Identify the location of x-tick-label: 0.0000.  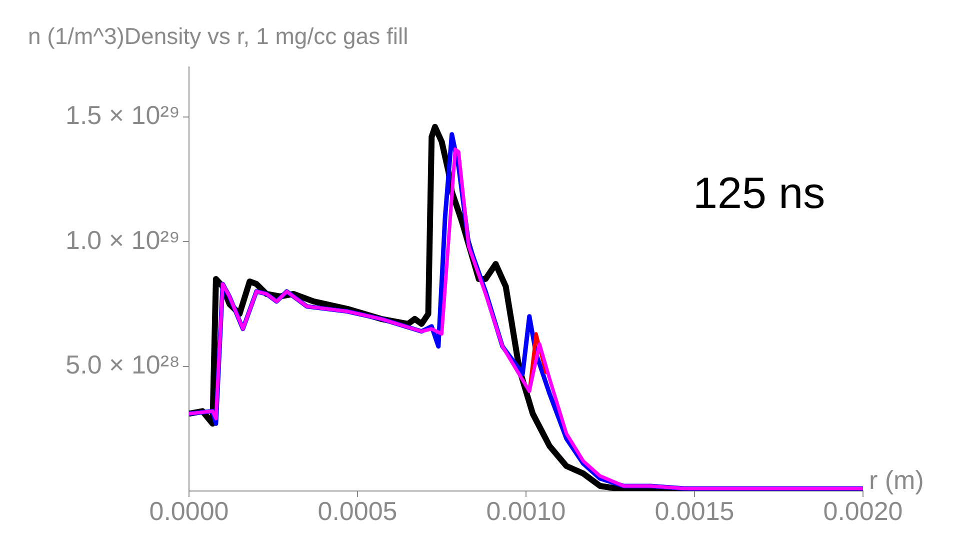
(189, 511).